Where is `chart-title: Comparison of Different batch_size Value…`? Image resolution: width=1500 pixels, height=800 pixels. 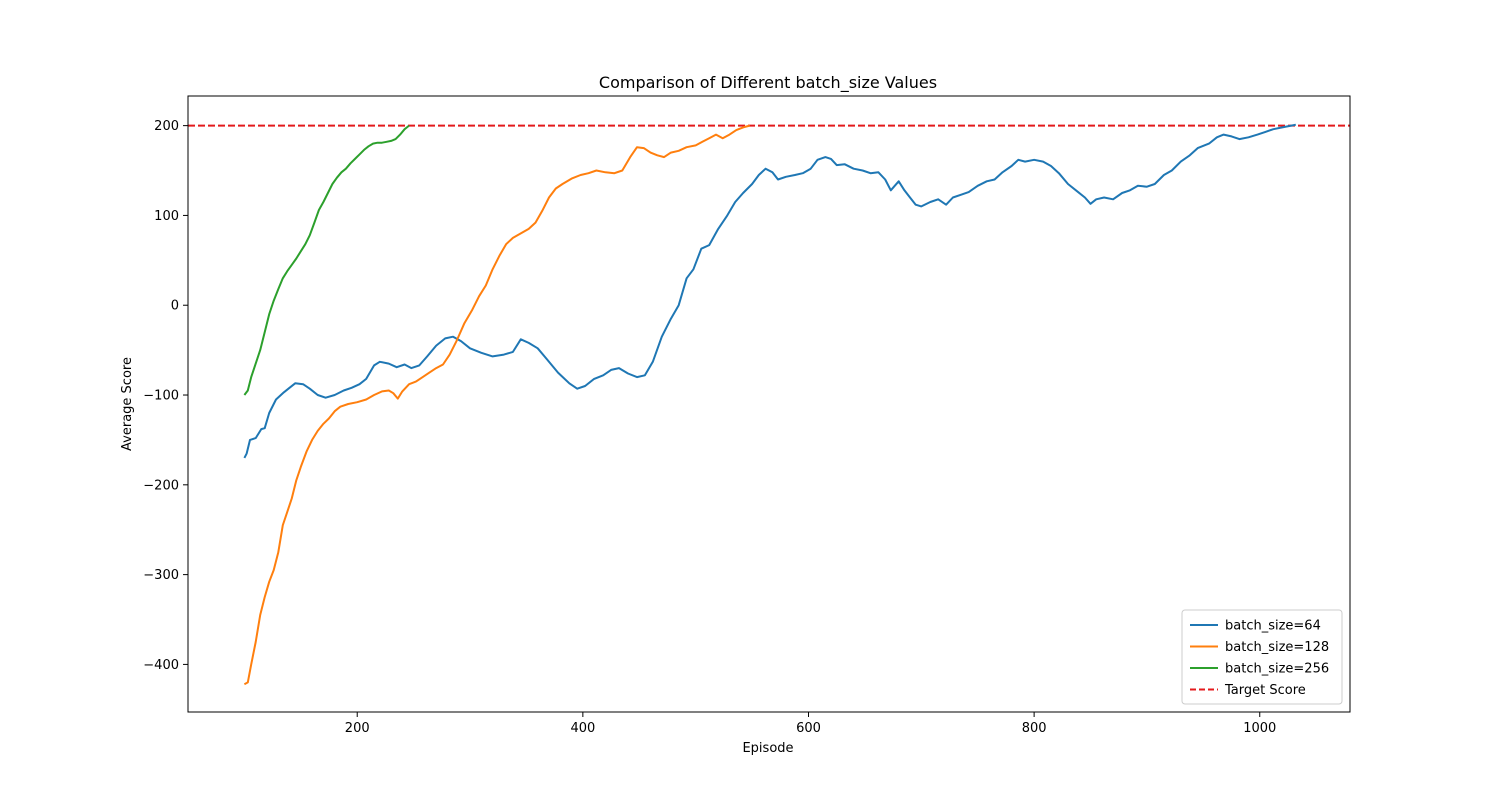
chart-title: Comparison of Different batch_size Value… is located at coordinates (768, 83).